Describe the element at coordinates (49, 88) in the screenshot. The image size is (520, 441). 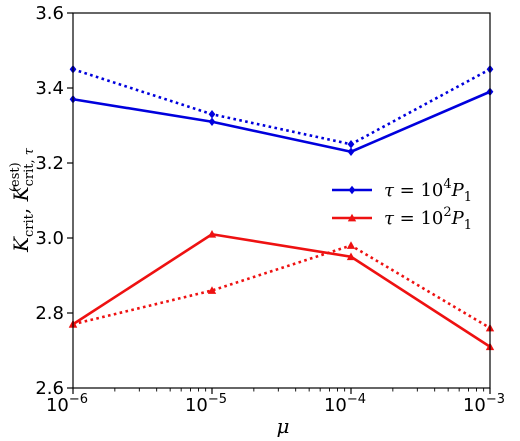
I see `y-tick-label: 3.4` at that location.